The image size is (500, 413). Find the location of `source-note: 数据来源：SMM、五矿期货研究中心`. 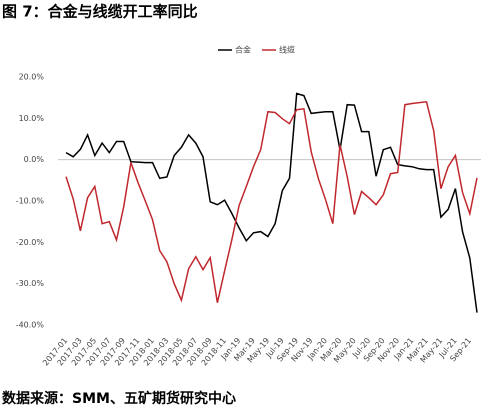

source-note: 数据来源：SMM、五矿期货研究中心 is located at coordinates (119, 398).